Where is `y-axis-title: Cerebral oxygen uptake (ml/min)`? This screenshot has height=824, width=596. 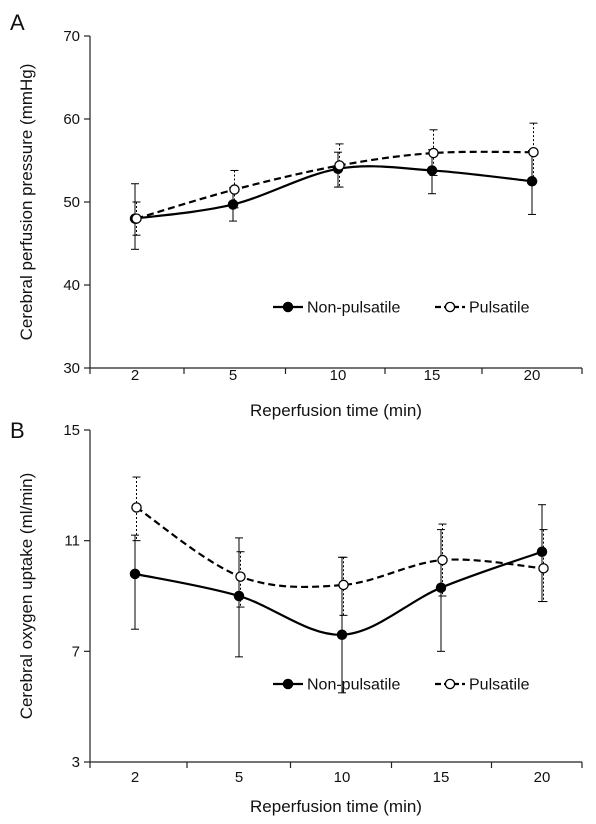
y-axis-title: Cerebral oxygen uptake (ml/min) is located at coordinates (26, 596).